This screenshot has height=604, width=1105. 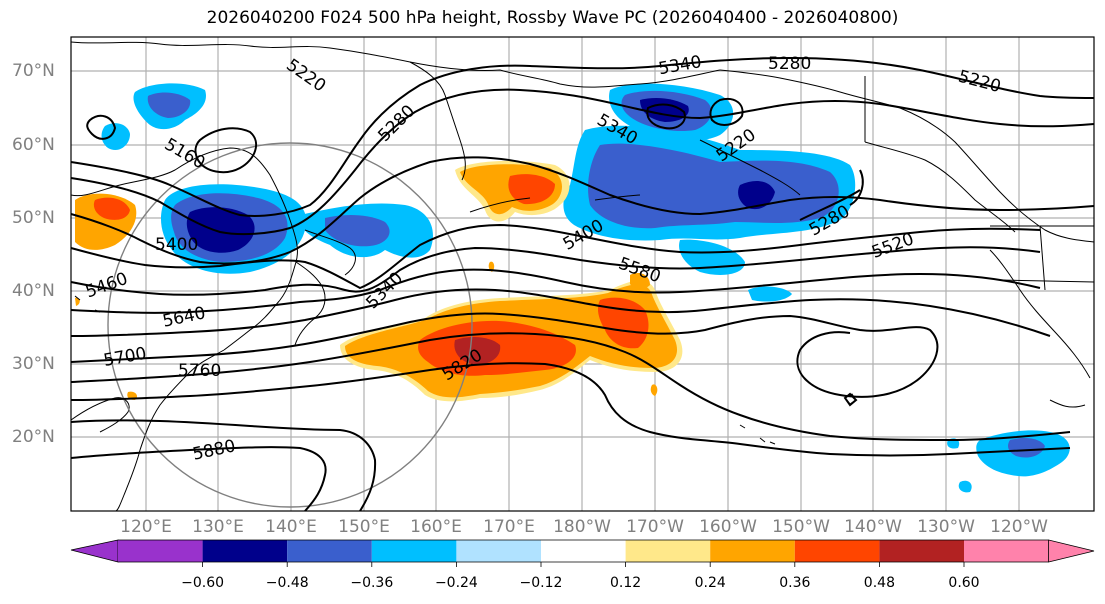 I want to click on lon-label-150e: 150°E, so click(x=364, y=527).